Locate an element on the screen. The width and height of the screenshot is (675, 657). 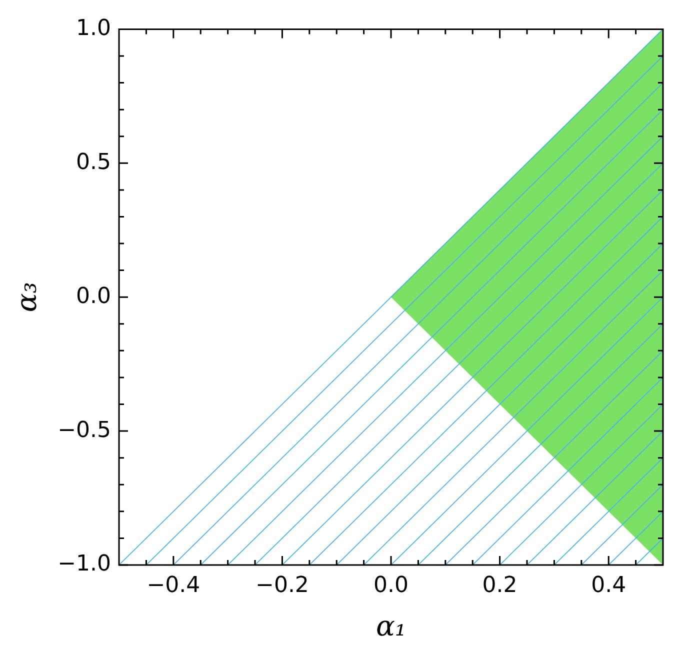
y-tick-label: 0.5 is located at coordinates (94, 162).